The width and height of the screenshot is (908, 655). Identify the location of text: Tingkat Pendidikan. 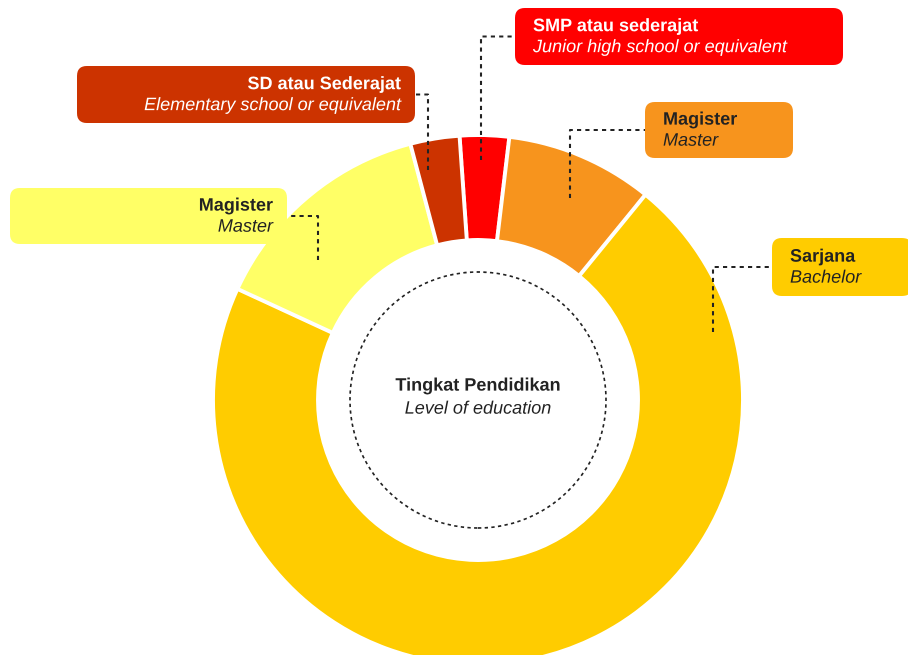
(478, 386).